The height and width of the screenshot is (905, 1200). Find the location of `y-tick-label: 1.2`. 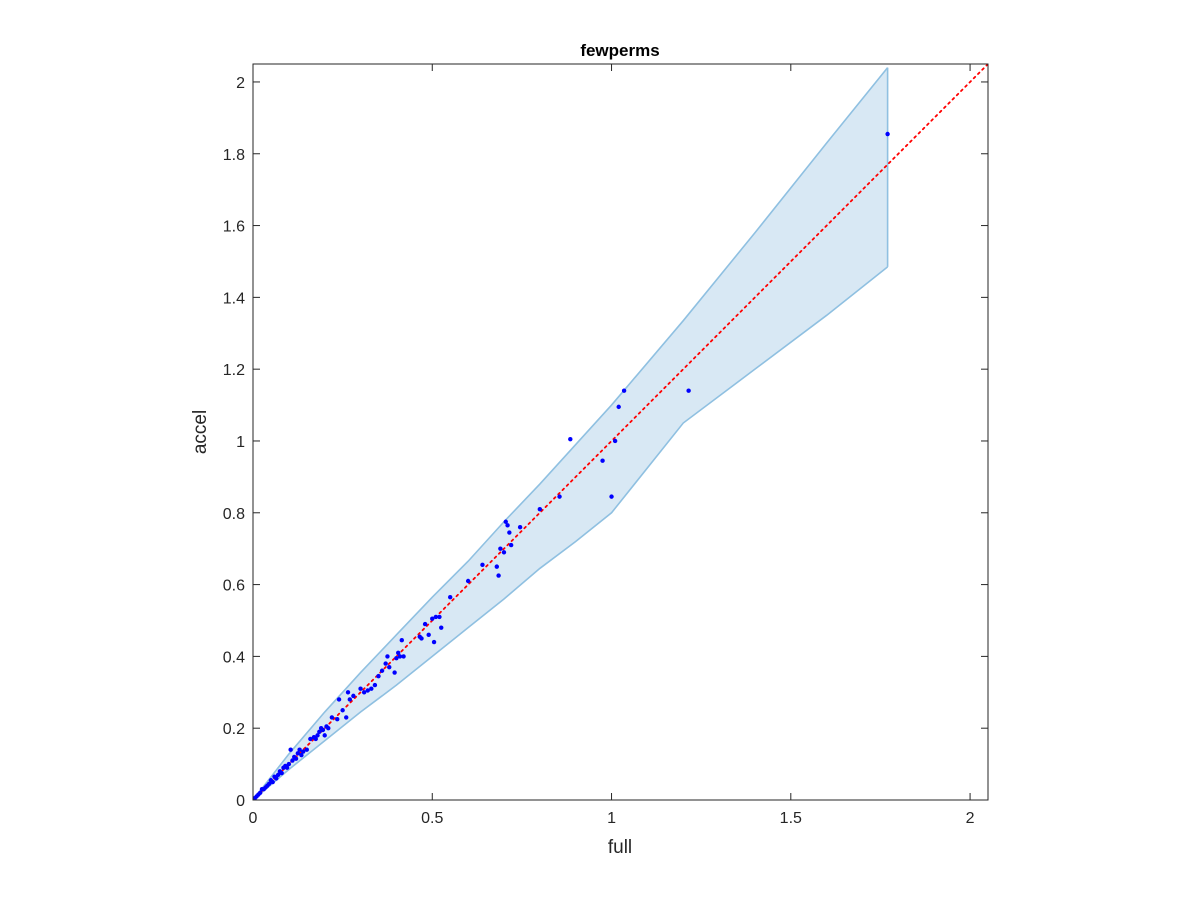

y-tick-label: 1.2 is located at coordinates (234, 370).